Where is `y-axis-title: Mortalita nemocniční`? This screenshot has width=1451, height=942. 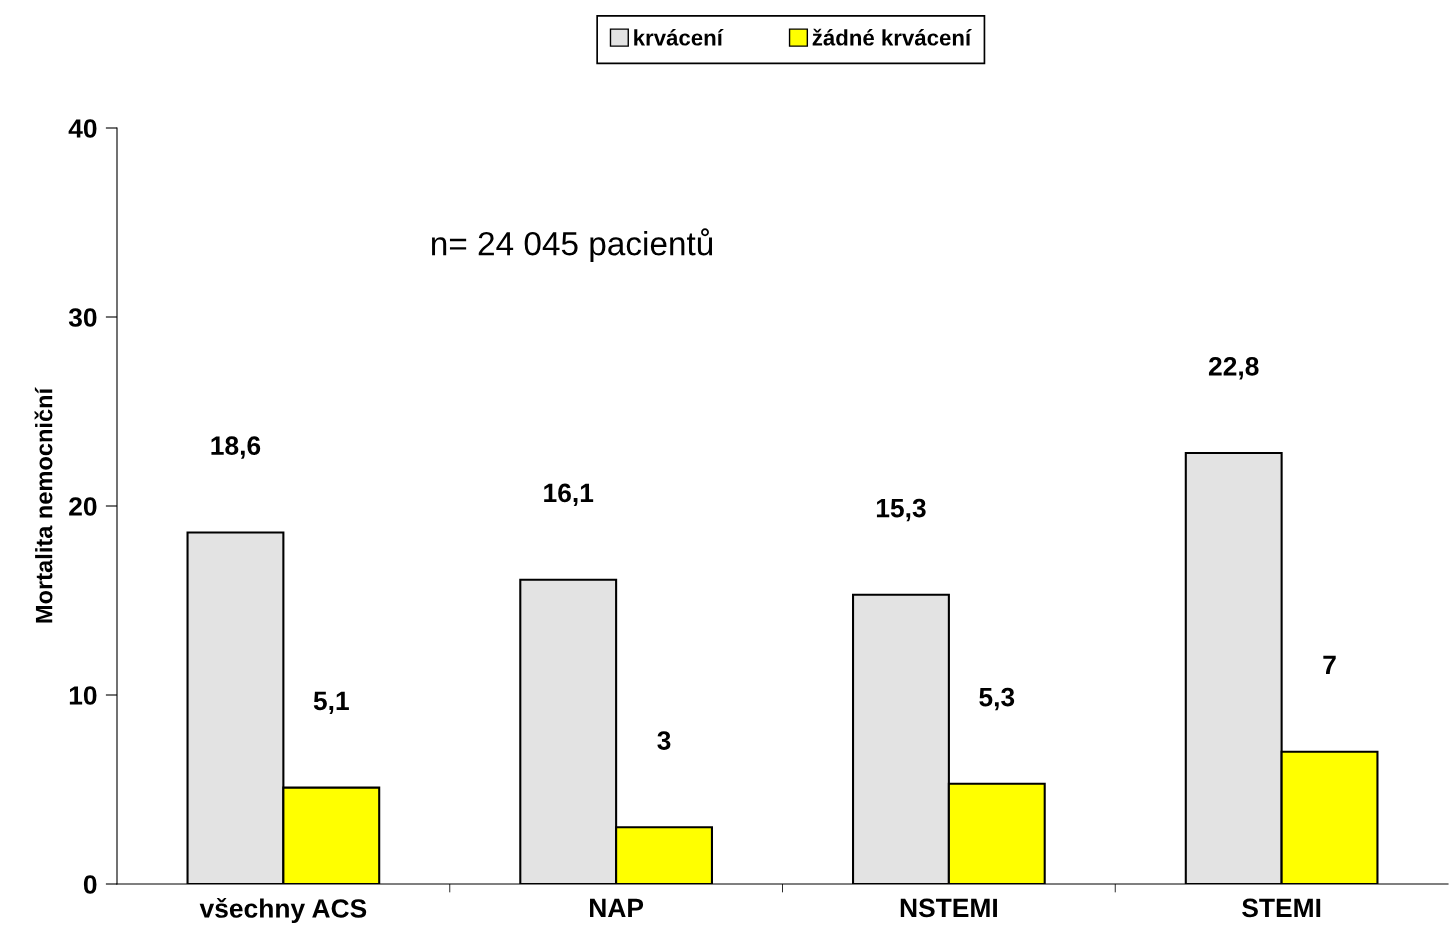
y-axis-title: Mortalita nemocniční is located at coordinates (43, 505).